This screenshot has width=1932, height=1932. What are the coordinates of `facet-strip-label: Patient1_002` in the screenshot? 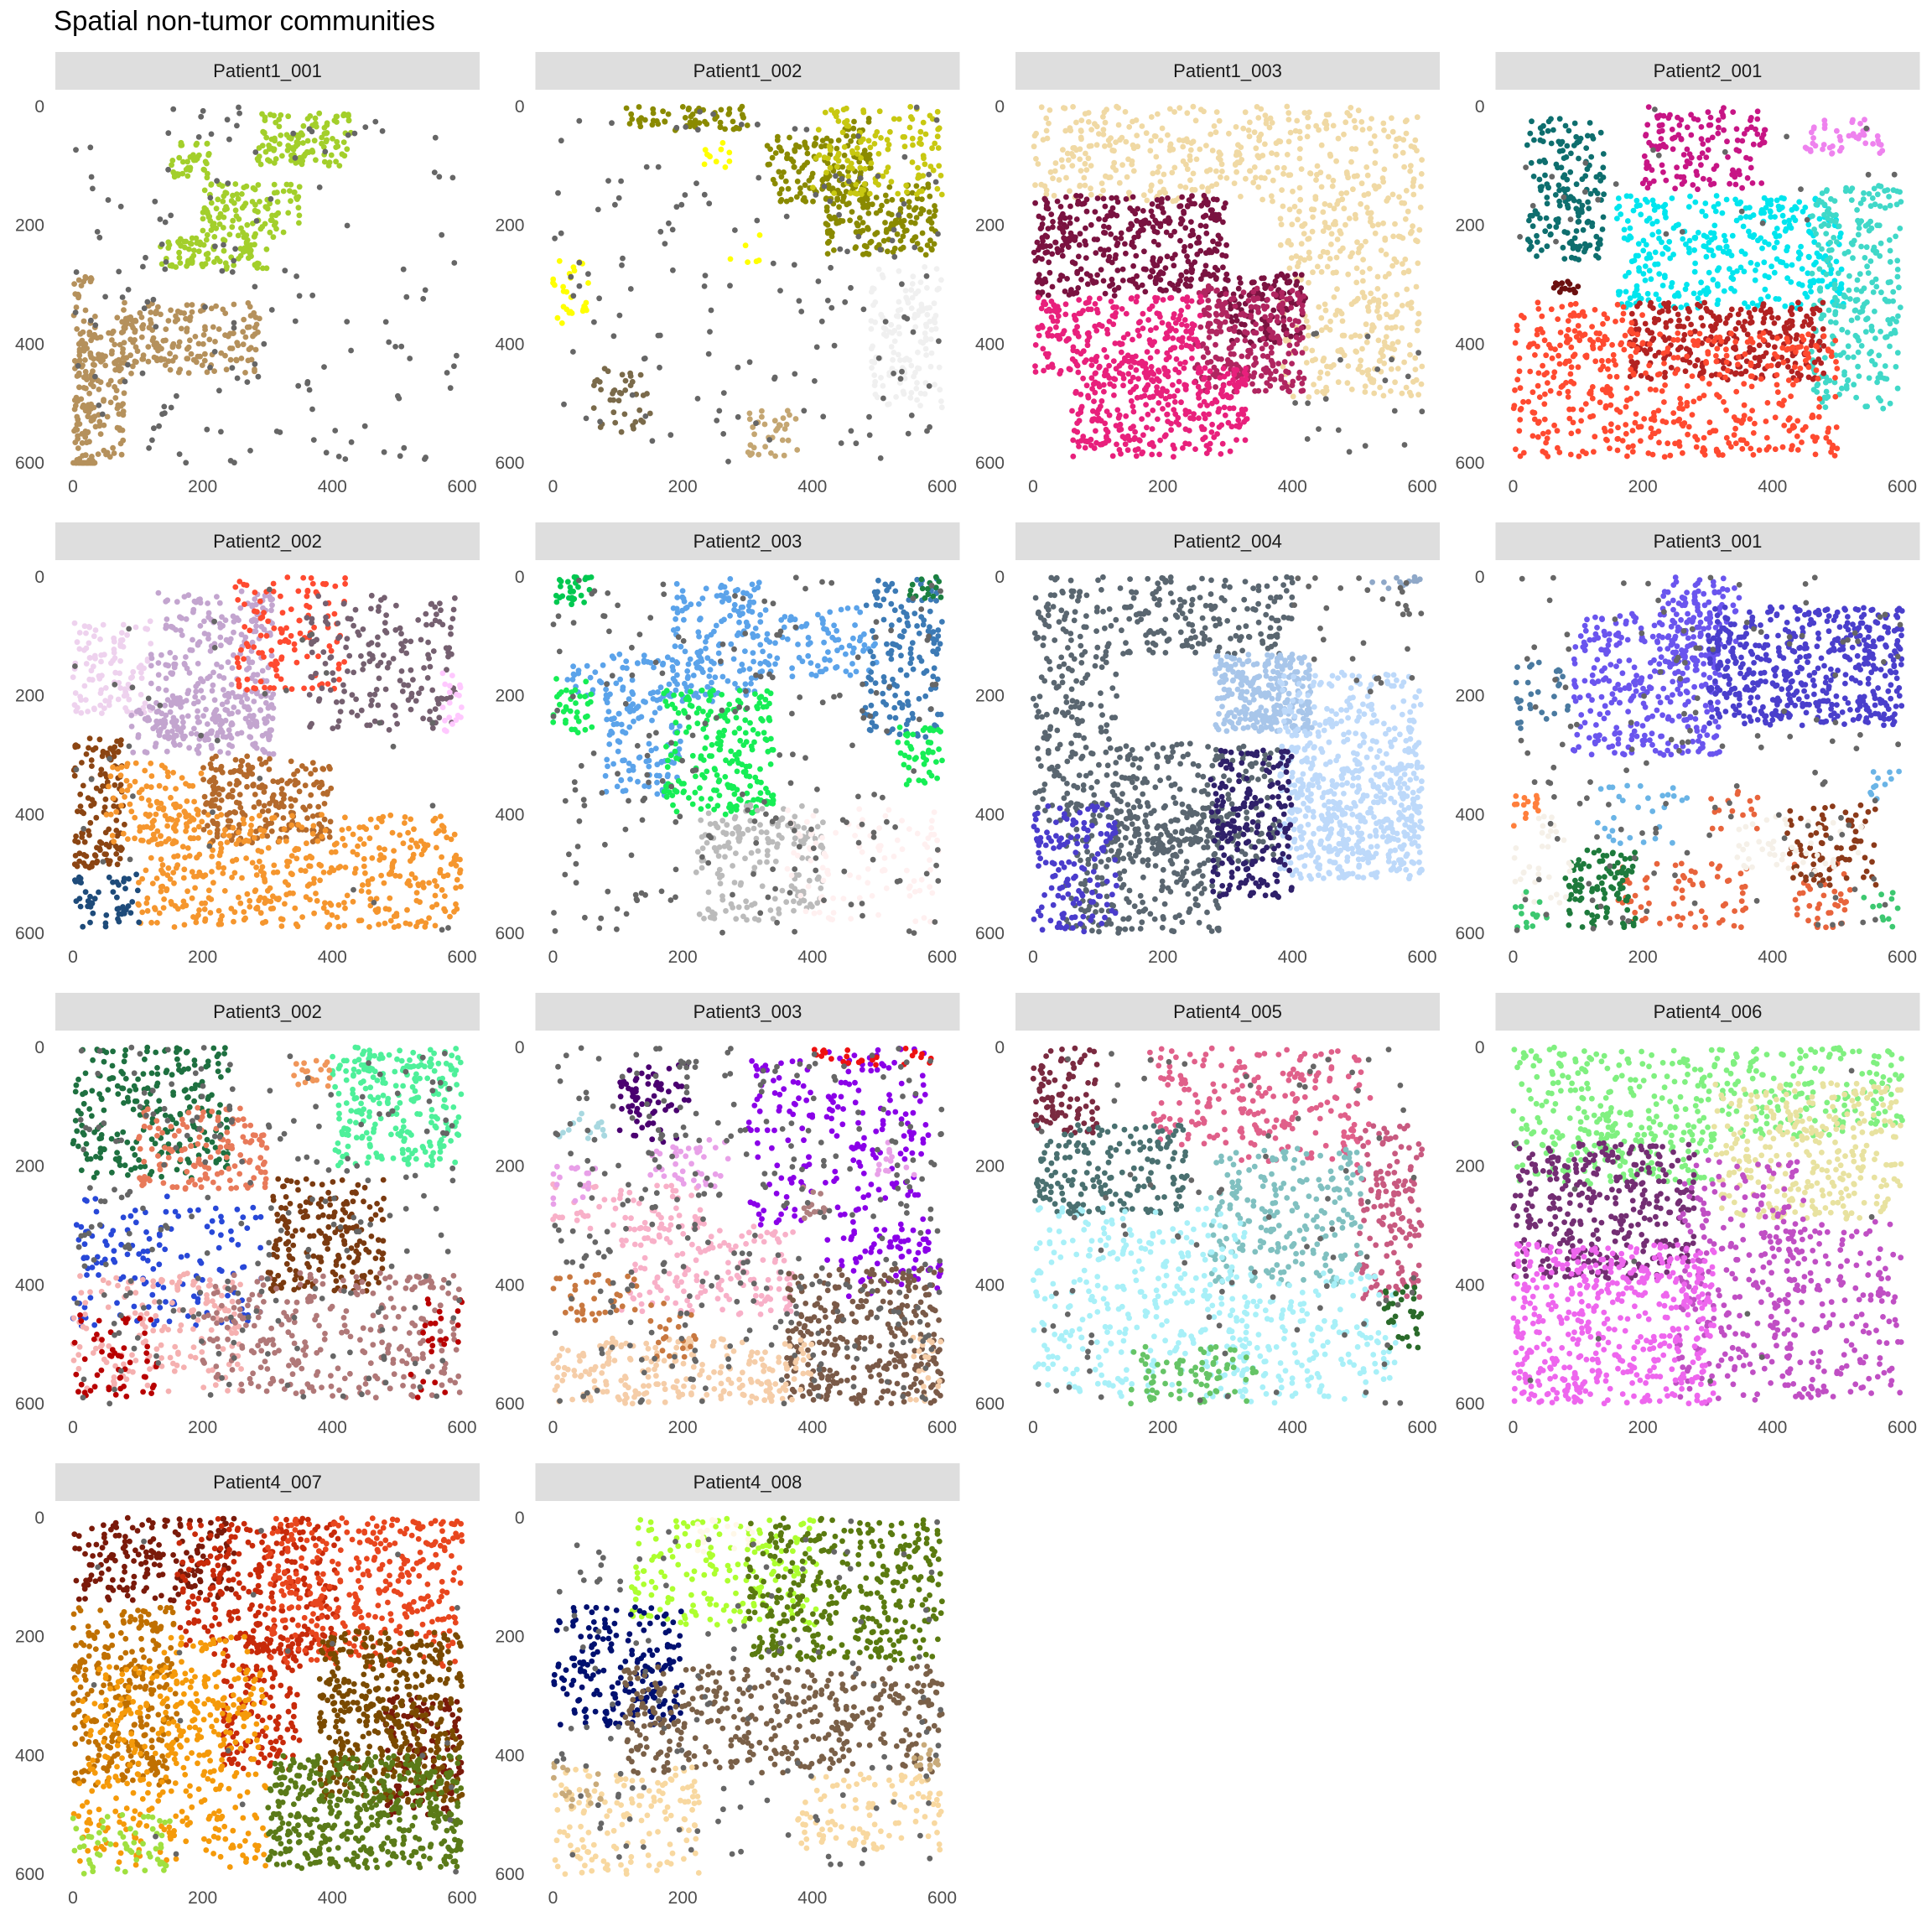 It's located at (747, 70).